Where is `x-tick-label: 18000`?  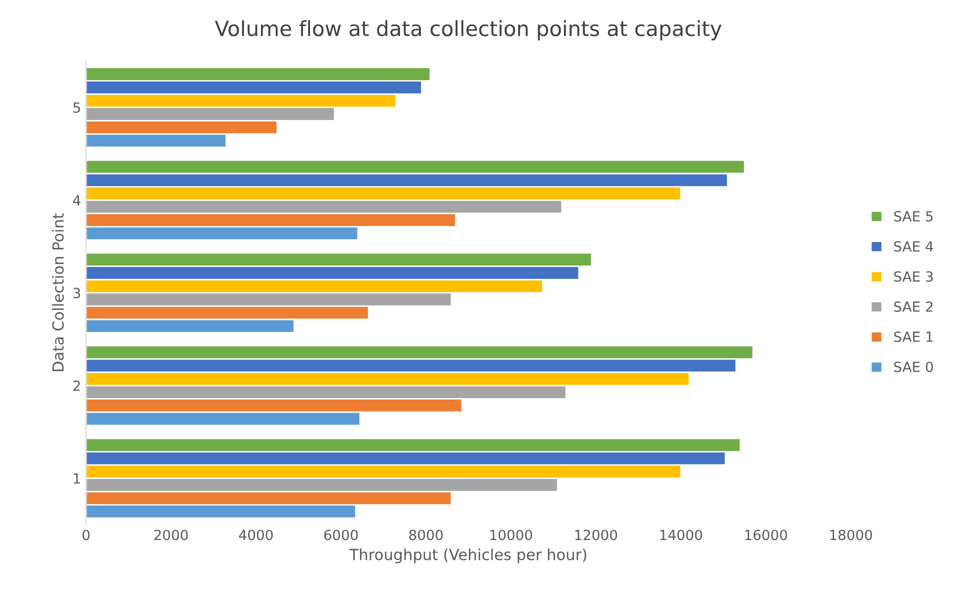
x-tick-label: 18000 is located at coordinates (851, 535).